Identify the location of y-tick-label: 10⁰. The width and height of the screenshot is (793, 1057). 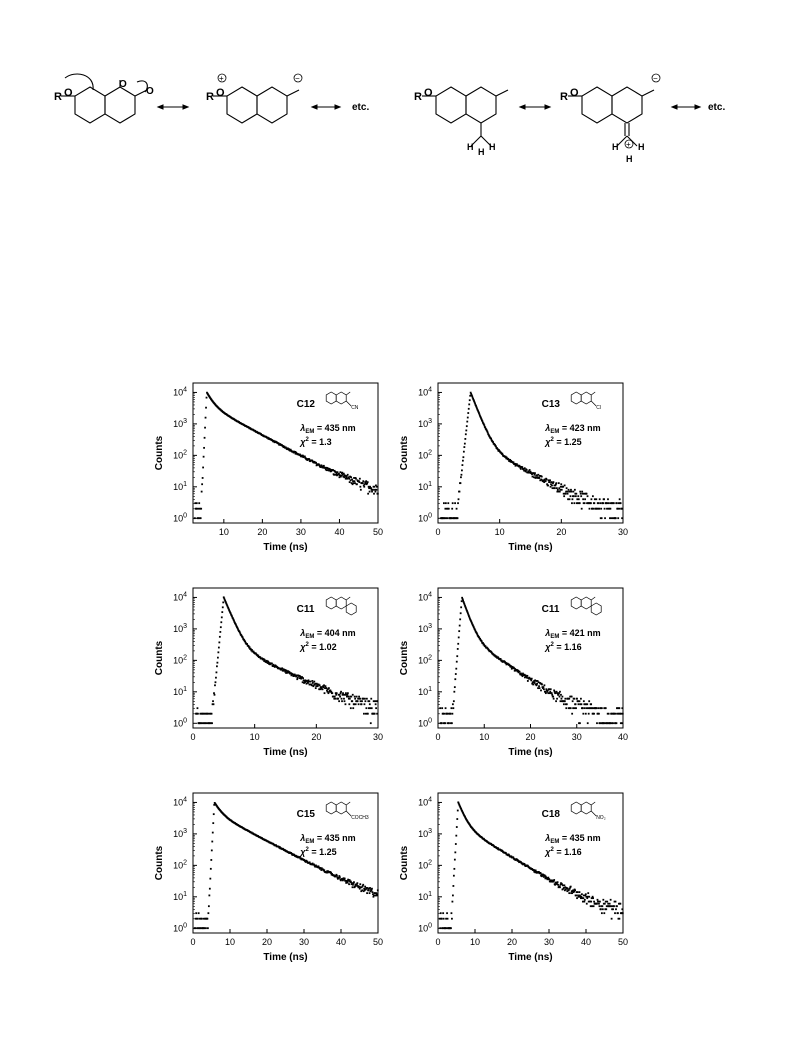
(425, 927).